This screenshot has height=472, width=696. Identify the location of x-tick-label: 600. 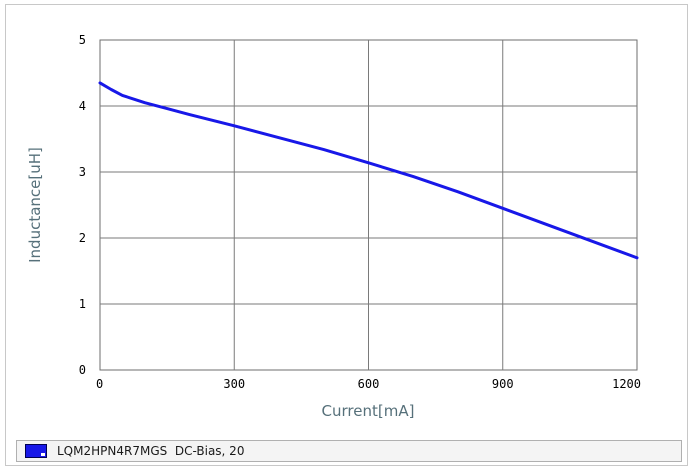
(369, 384).